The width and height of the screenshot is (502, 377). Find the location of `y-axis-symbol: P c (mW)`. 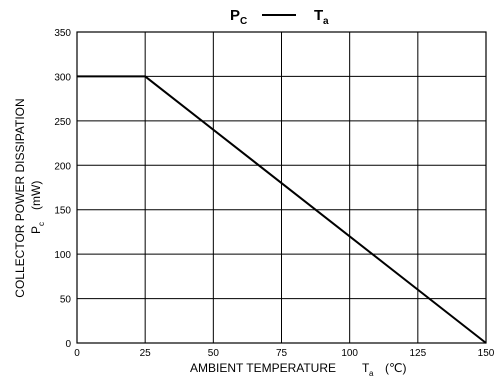

y-axis-symbol: P c (mW) is located at coordinates (37, 207).